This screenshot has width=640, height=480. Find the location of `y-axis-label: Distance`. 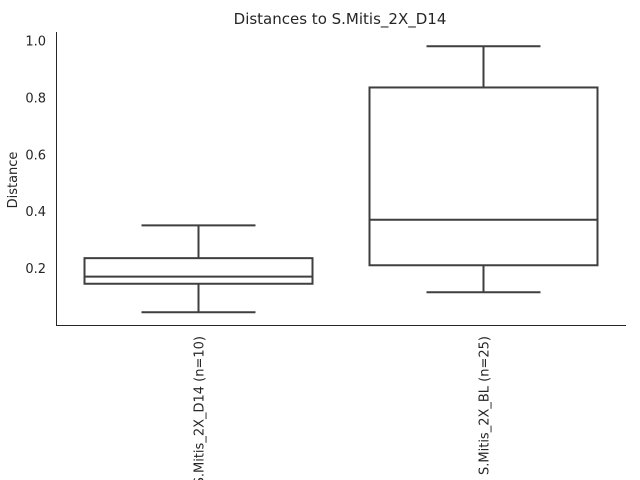

y-axis-label: Distance is located at coordinates (13, 180).